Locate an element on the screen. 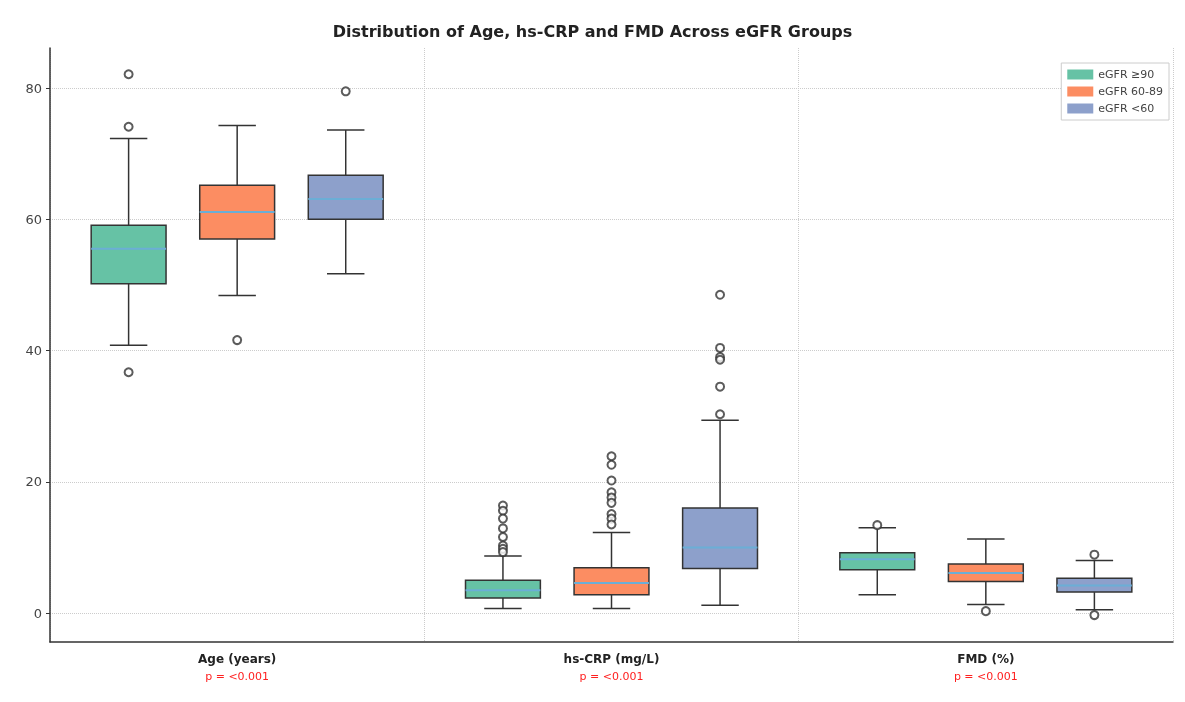 The width and height of the screenshot is (1185, 702). legend-label: eGFR 60-89 is located at coordinates (1131, 91).